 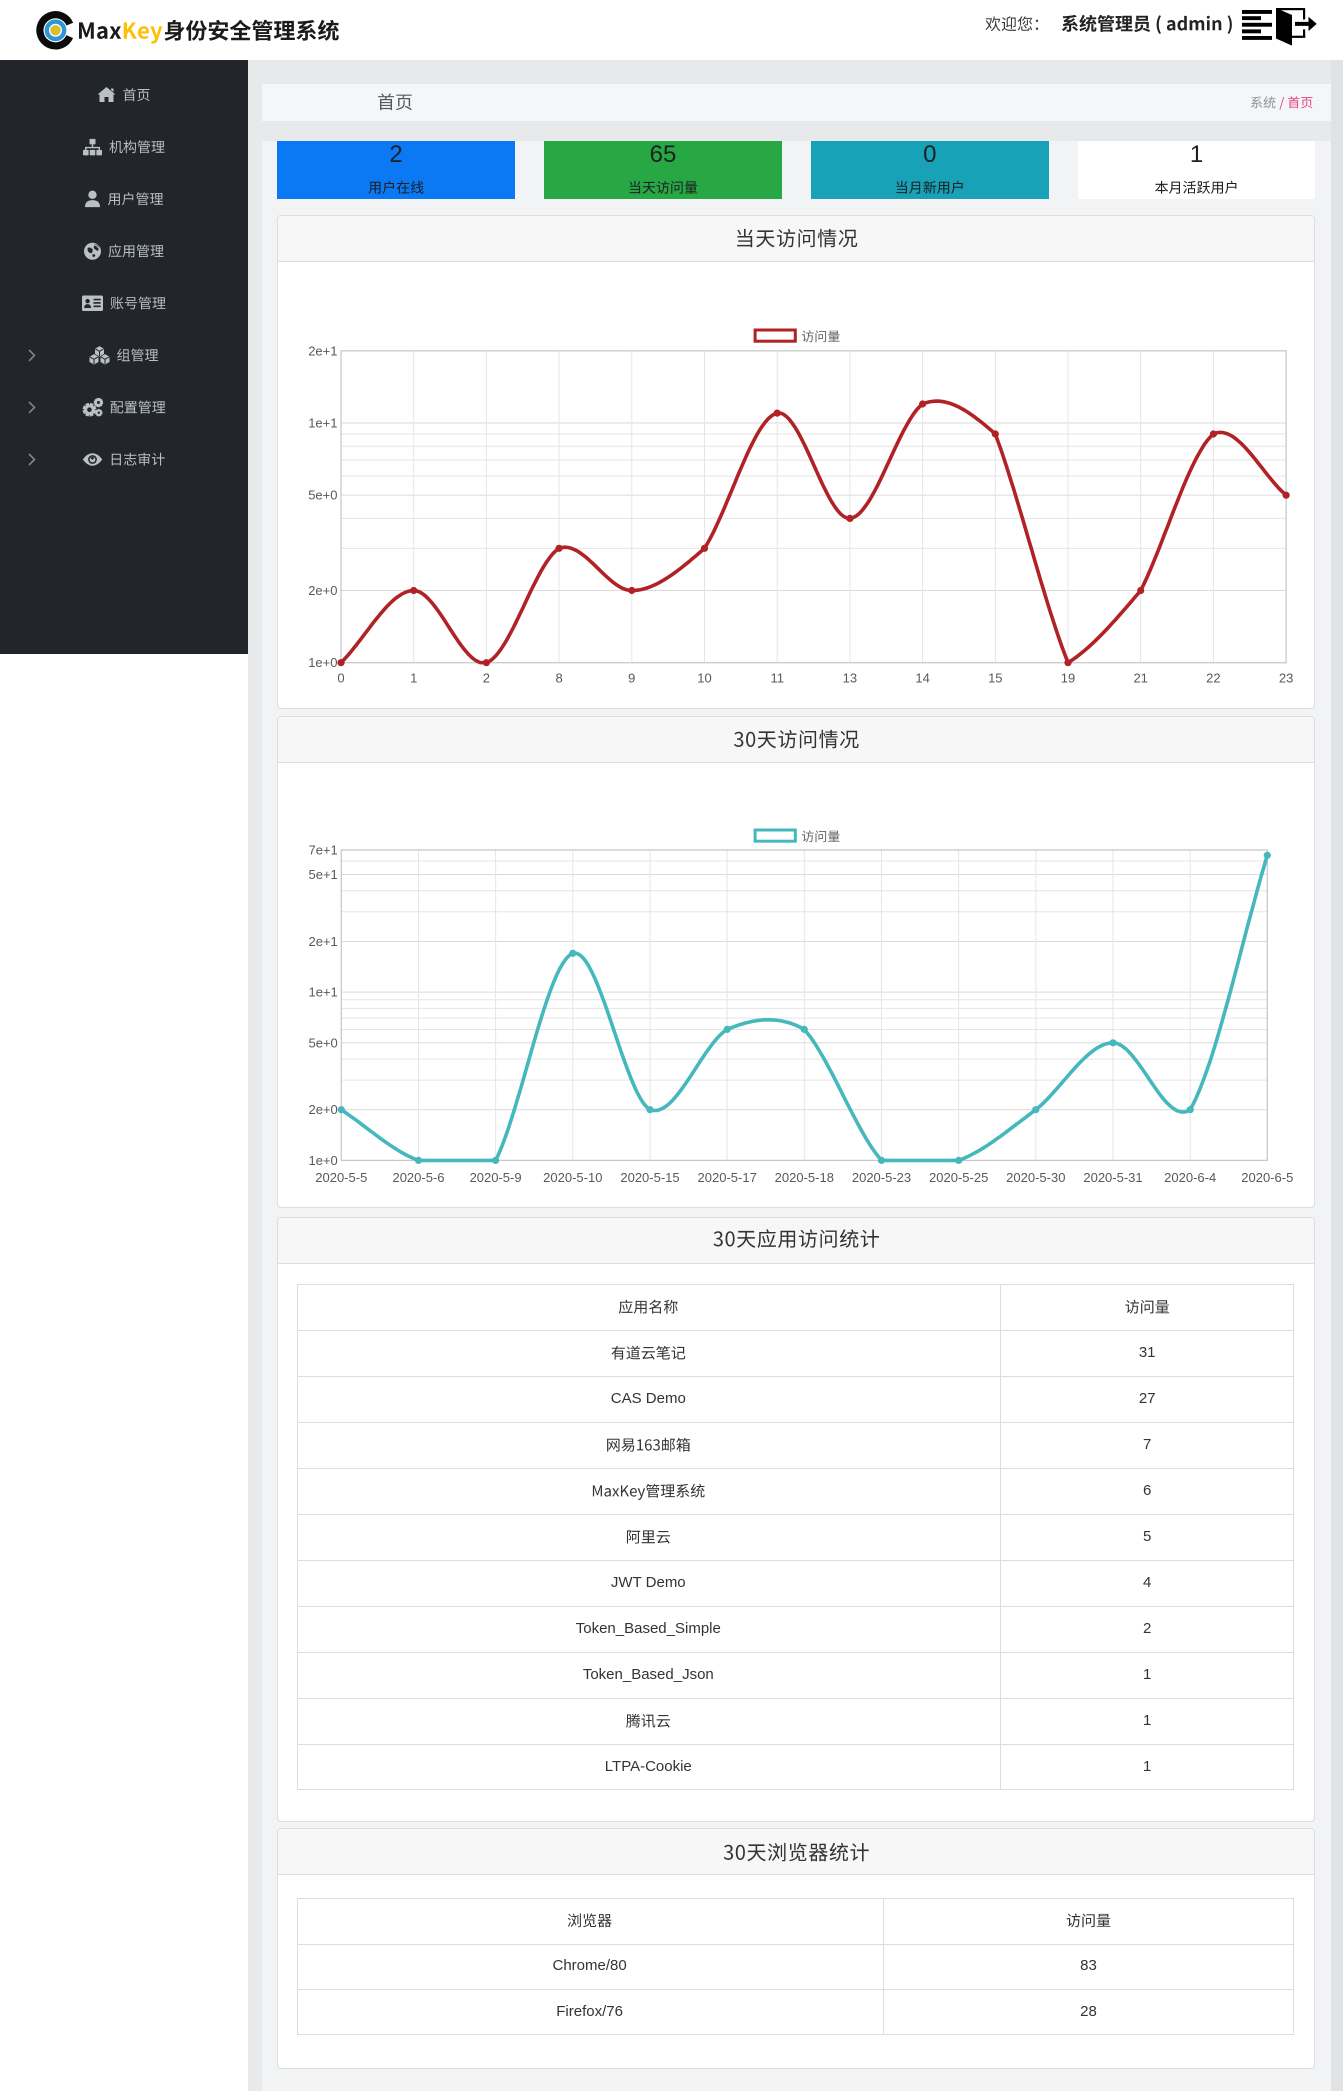 I want to click on svg-text: 2020-5-10, so click(x=572, y=1177).